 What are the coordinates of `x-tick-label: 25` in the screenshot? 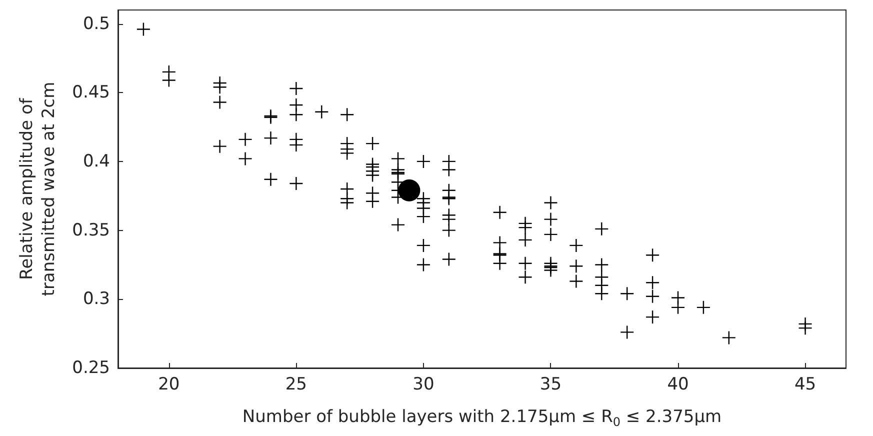 It's located at (296, 384).